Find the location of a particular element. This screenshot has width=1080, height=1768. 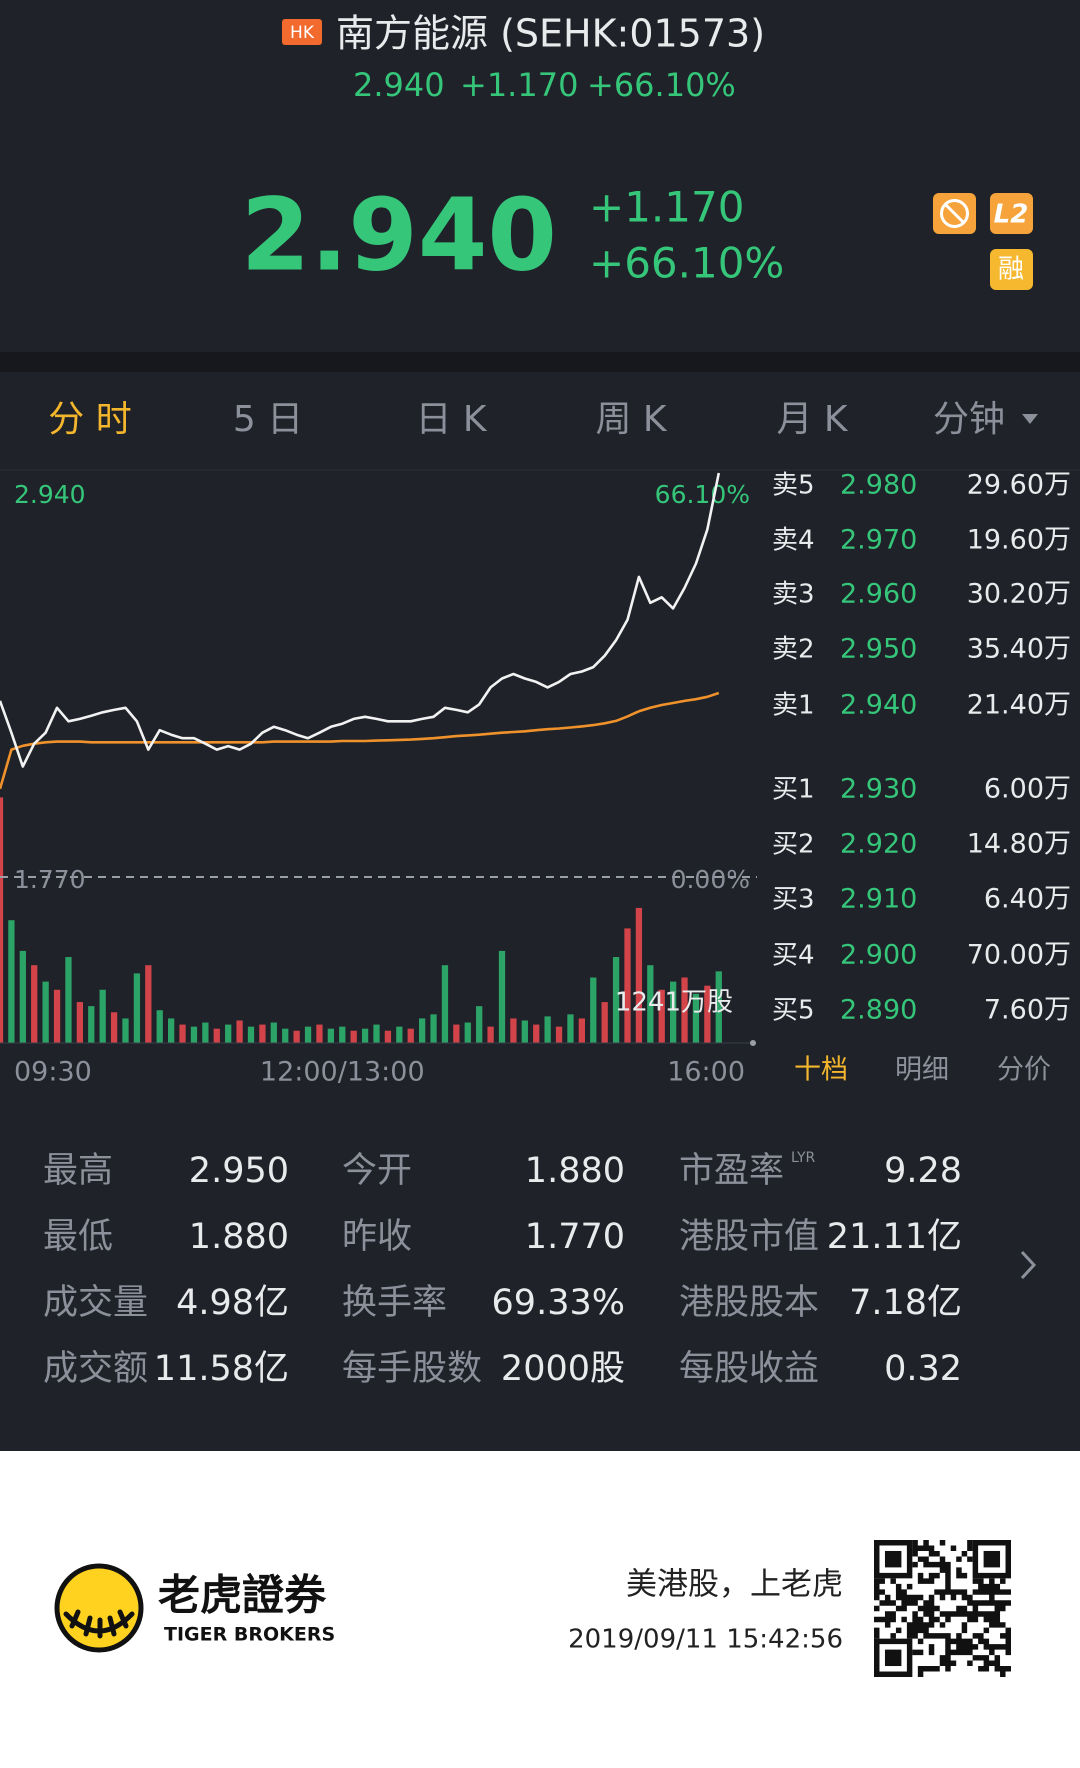

icon-symbol is located at coordinates (954, 213).